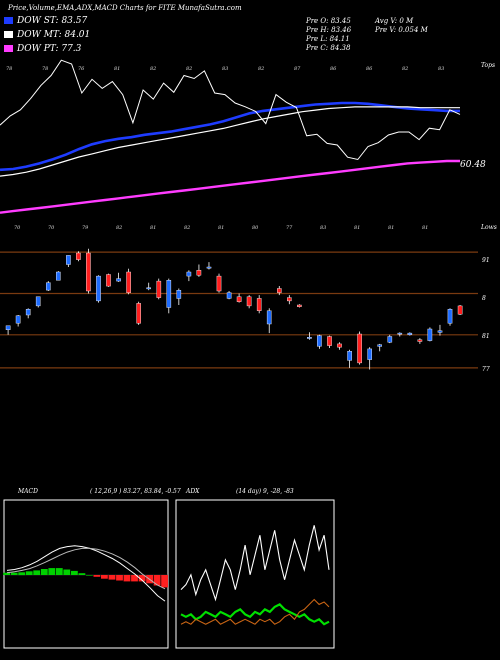 The height and width of the screenshot is (660, 500). Describe the element at coordinates (28, 491) in the screenshot. I see `macd-label: MACD` at that location.